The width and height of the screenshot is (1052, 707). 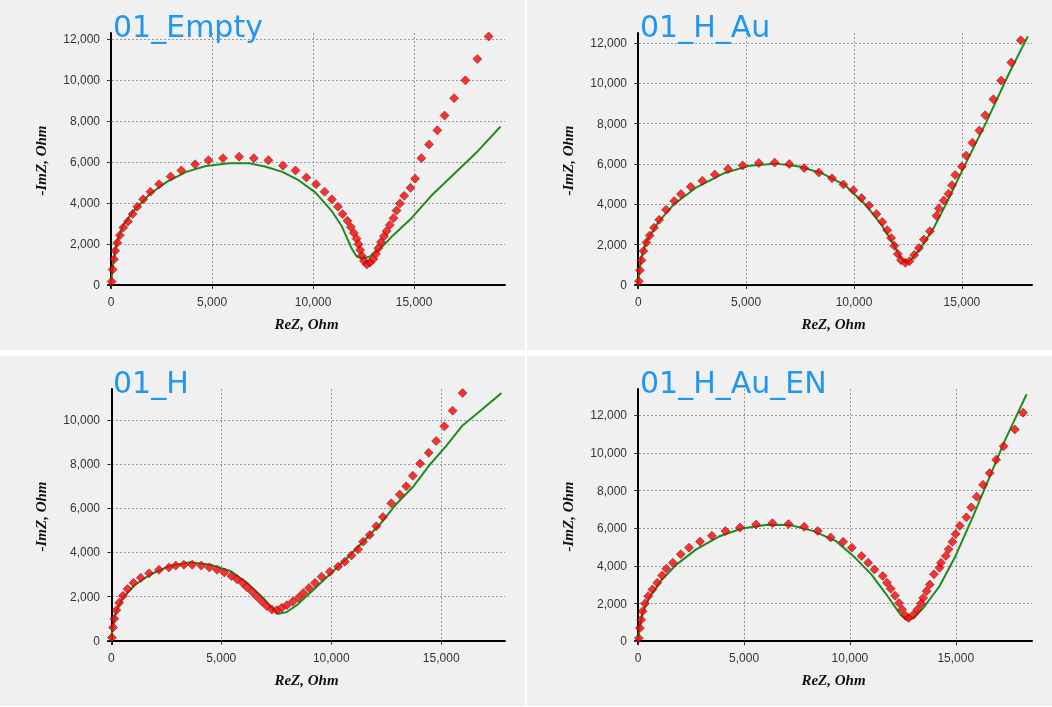 I want to click on x-tick-label: 5,000, so click(x=221, y=658).